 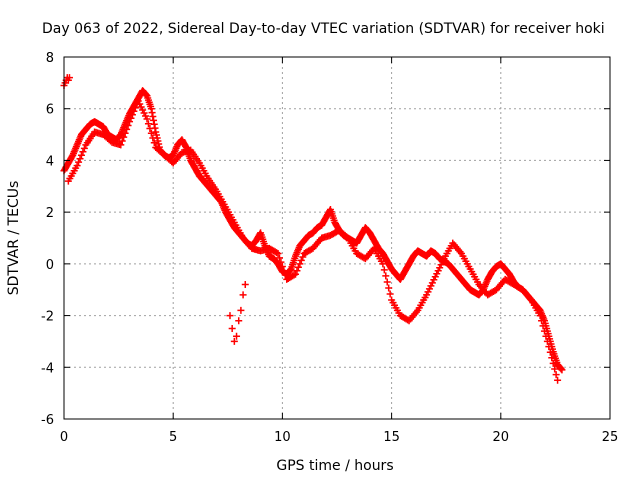 I want to click on x-tick-label: 25, so click(x=610, y=437).